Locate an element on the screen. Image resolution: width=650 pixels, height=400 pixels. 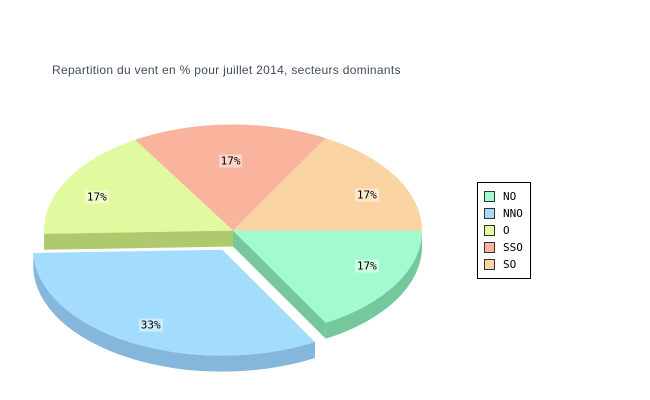
slice-label-SSO: 17% is located at coordinates (230, 160).